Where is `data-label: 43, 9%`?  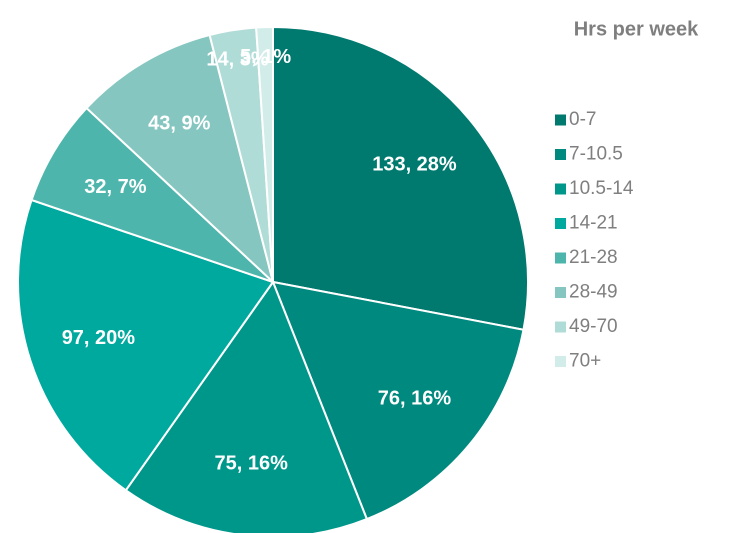
data-label: 43, 9% is located at coordinates (179, 123).